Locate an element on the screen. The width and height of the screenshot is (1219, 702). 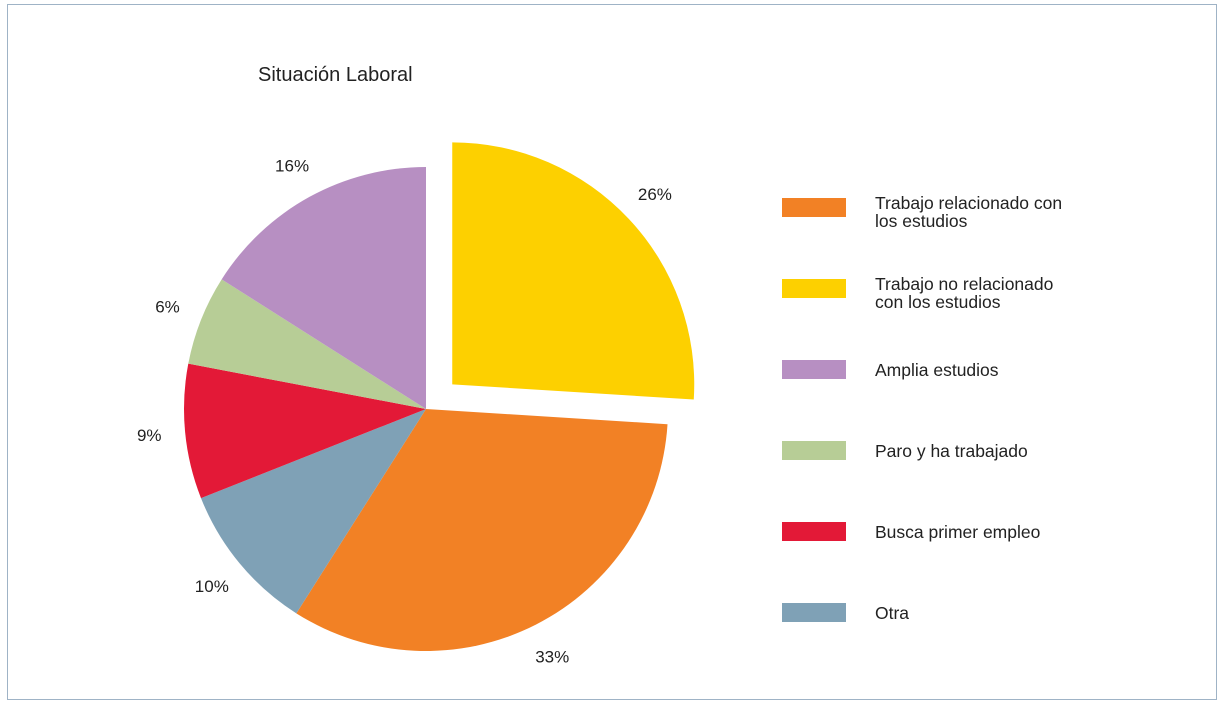
pie-slice-label-2: 33% is located at coordinates (552, 657).